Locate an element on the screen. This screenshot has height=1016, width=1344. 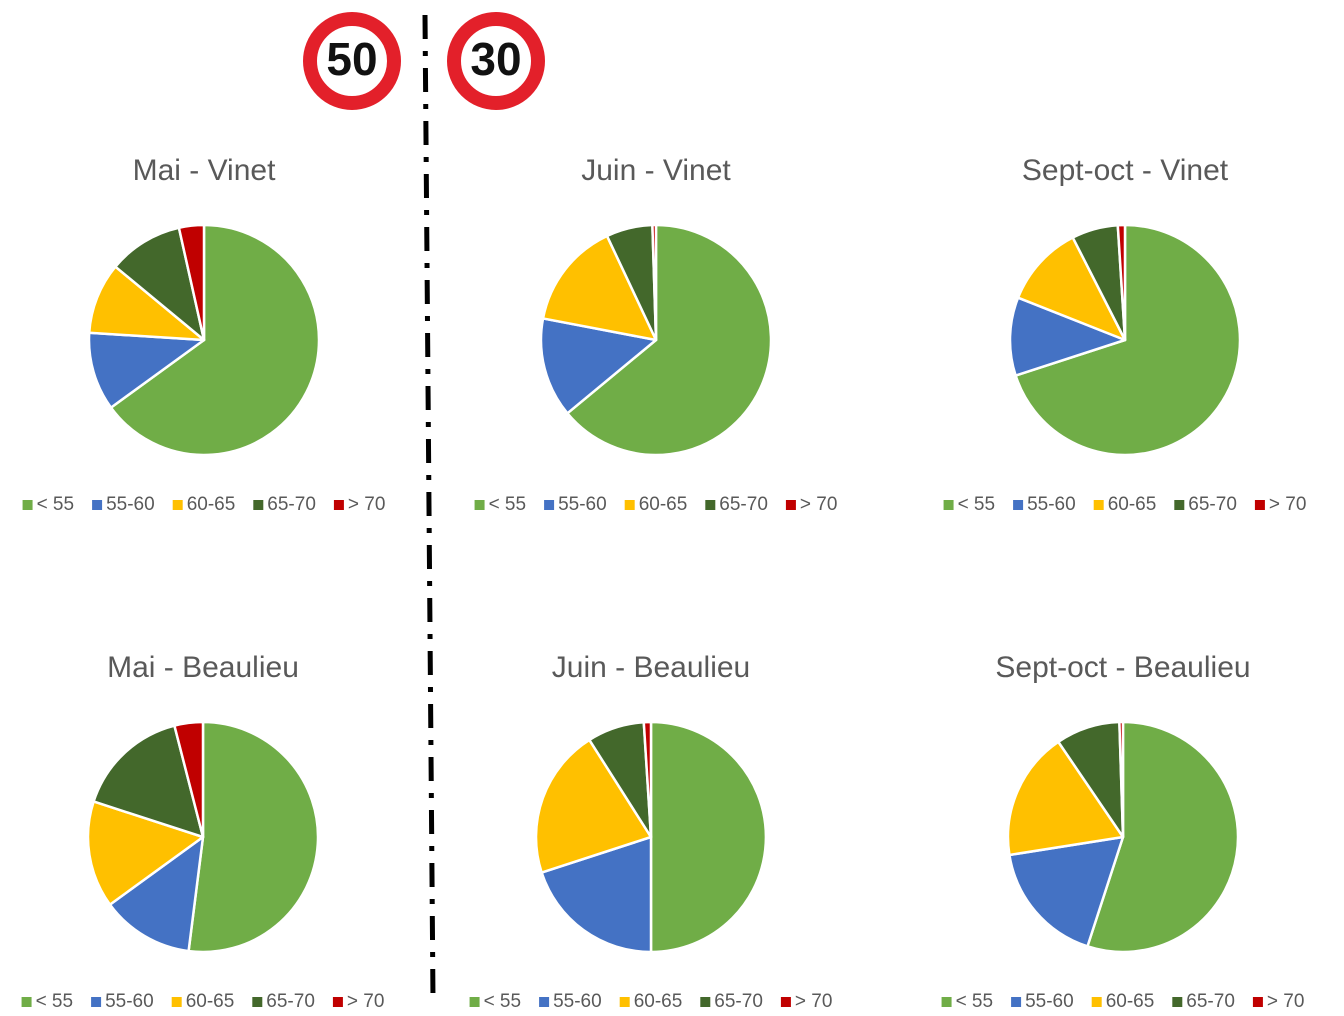
chart-title: Juin - Beaulieu is located at coordinates (651, 667).